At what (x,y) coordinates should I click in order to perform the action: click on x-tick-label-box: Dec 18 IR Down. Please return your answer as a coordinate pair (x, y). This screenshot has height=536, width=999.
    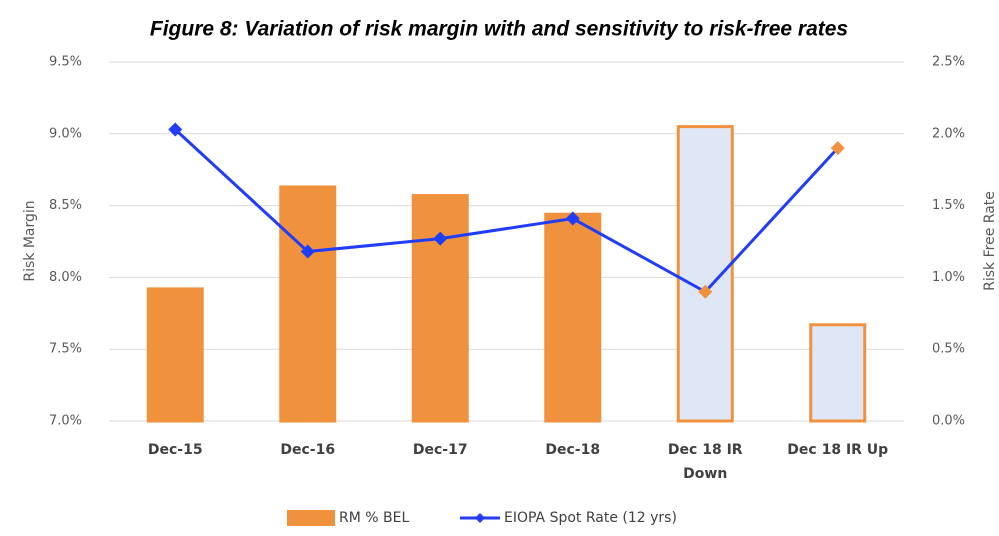
    Looking at the image, I should click on (705, 462).